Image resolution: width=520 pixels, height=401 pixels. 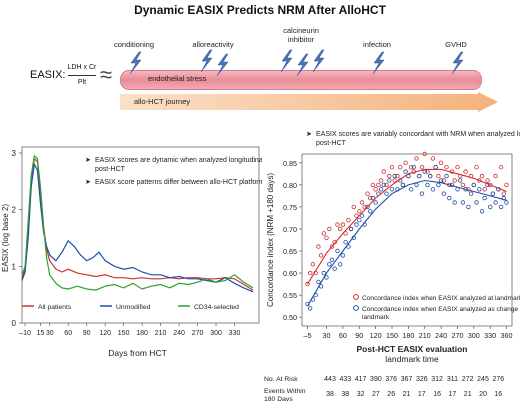 What do you see at coordinates (290, 185) in the screenshot?
I see `y-tick-label: 0.80` at bounding box center [290, 185].